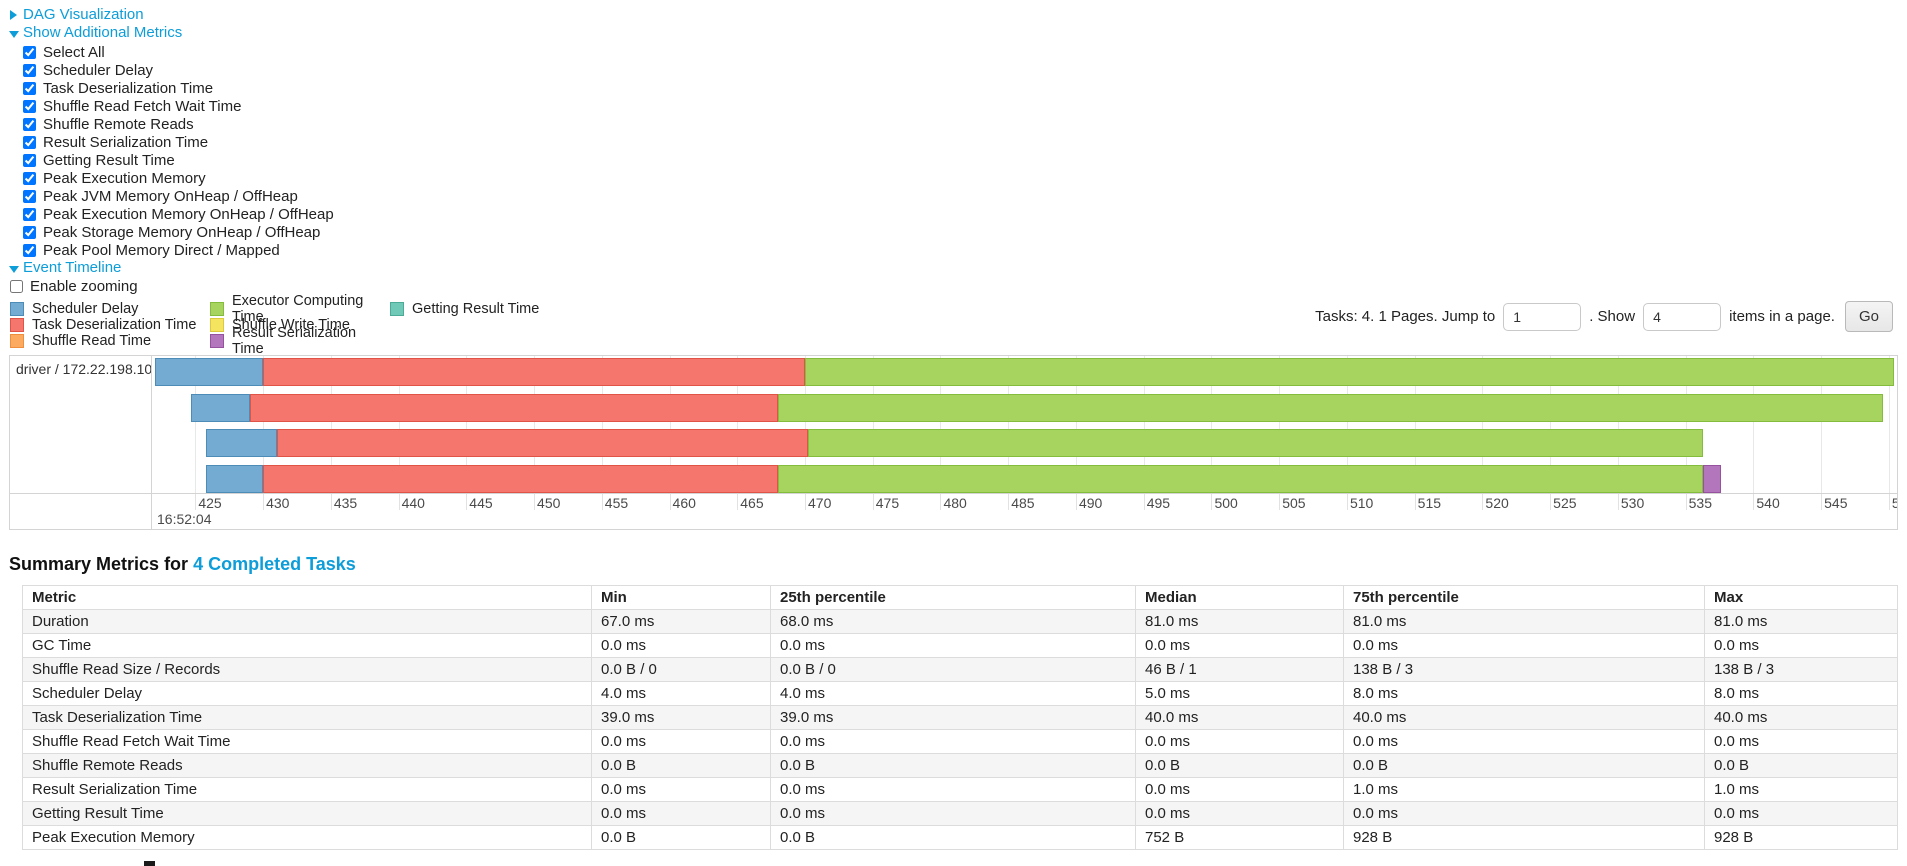  Describe the element at coordinates (1868, 316) in the screenshot. I see `go-button: Go` at that location.